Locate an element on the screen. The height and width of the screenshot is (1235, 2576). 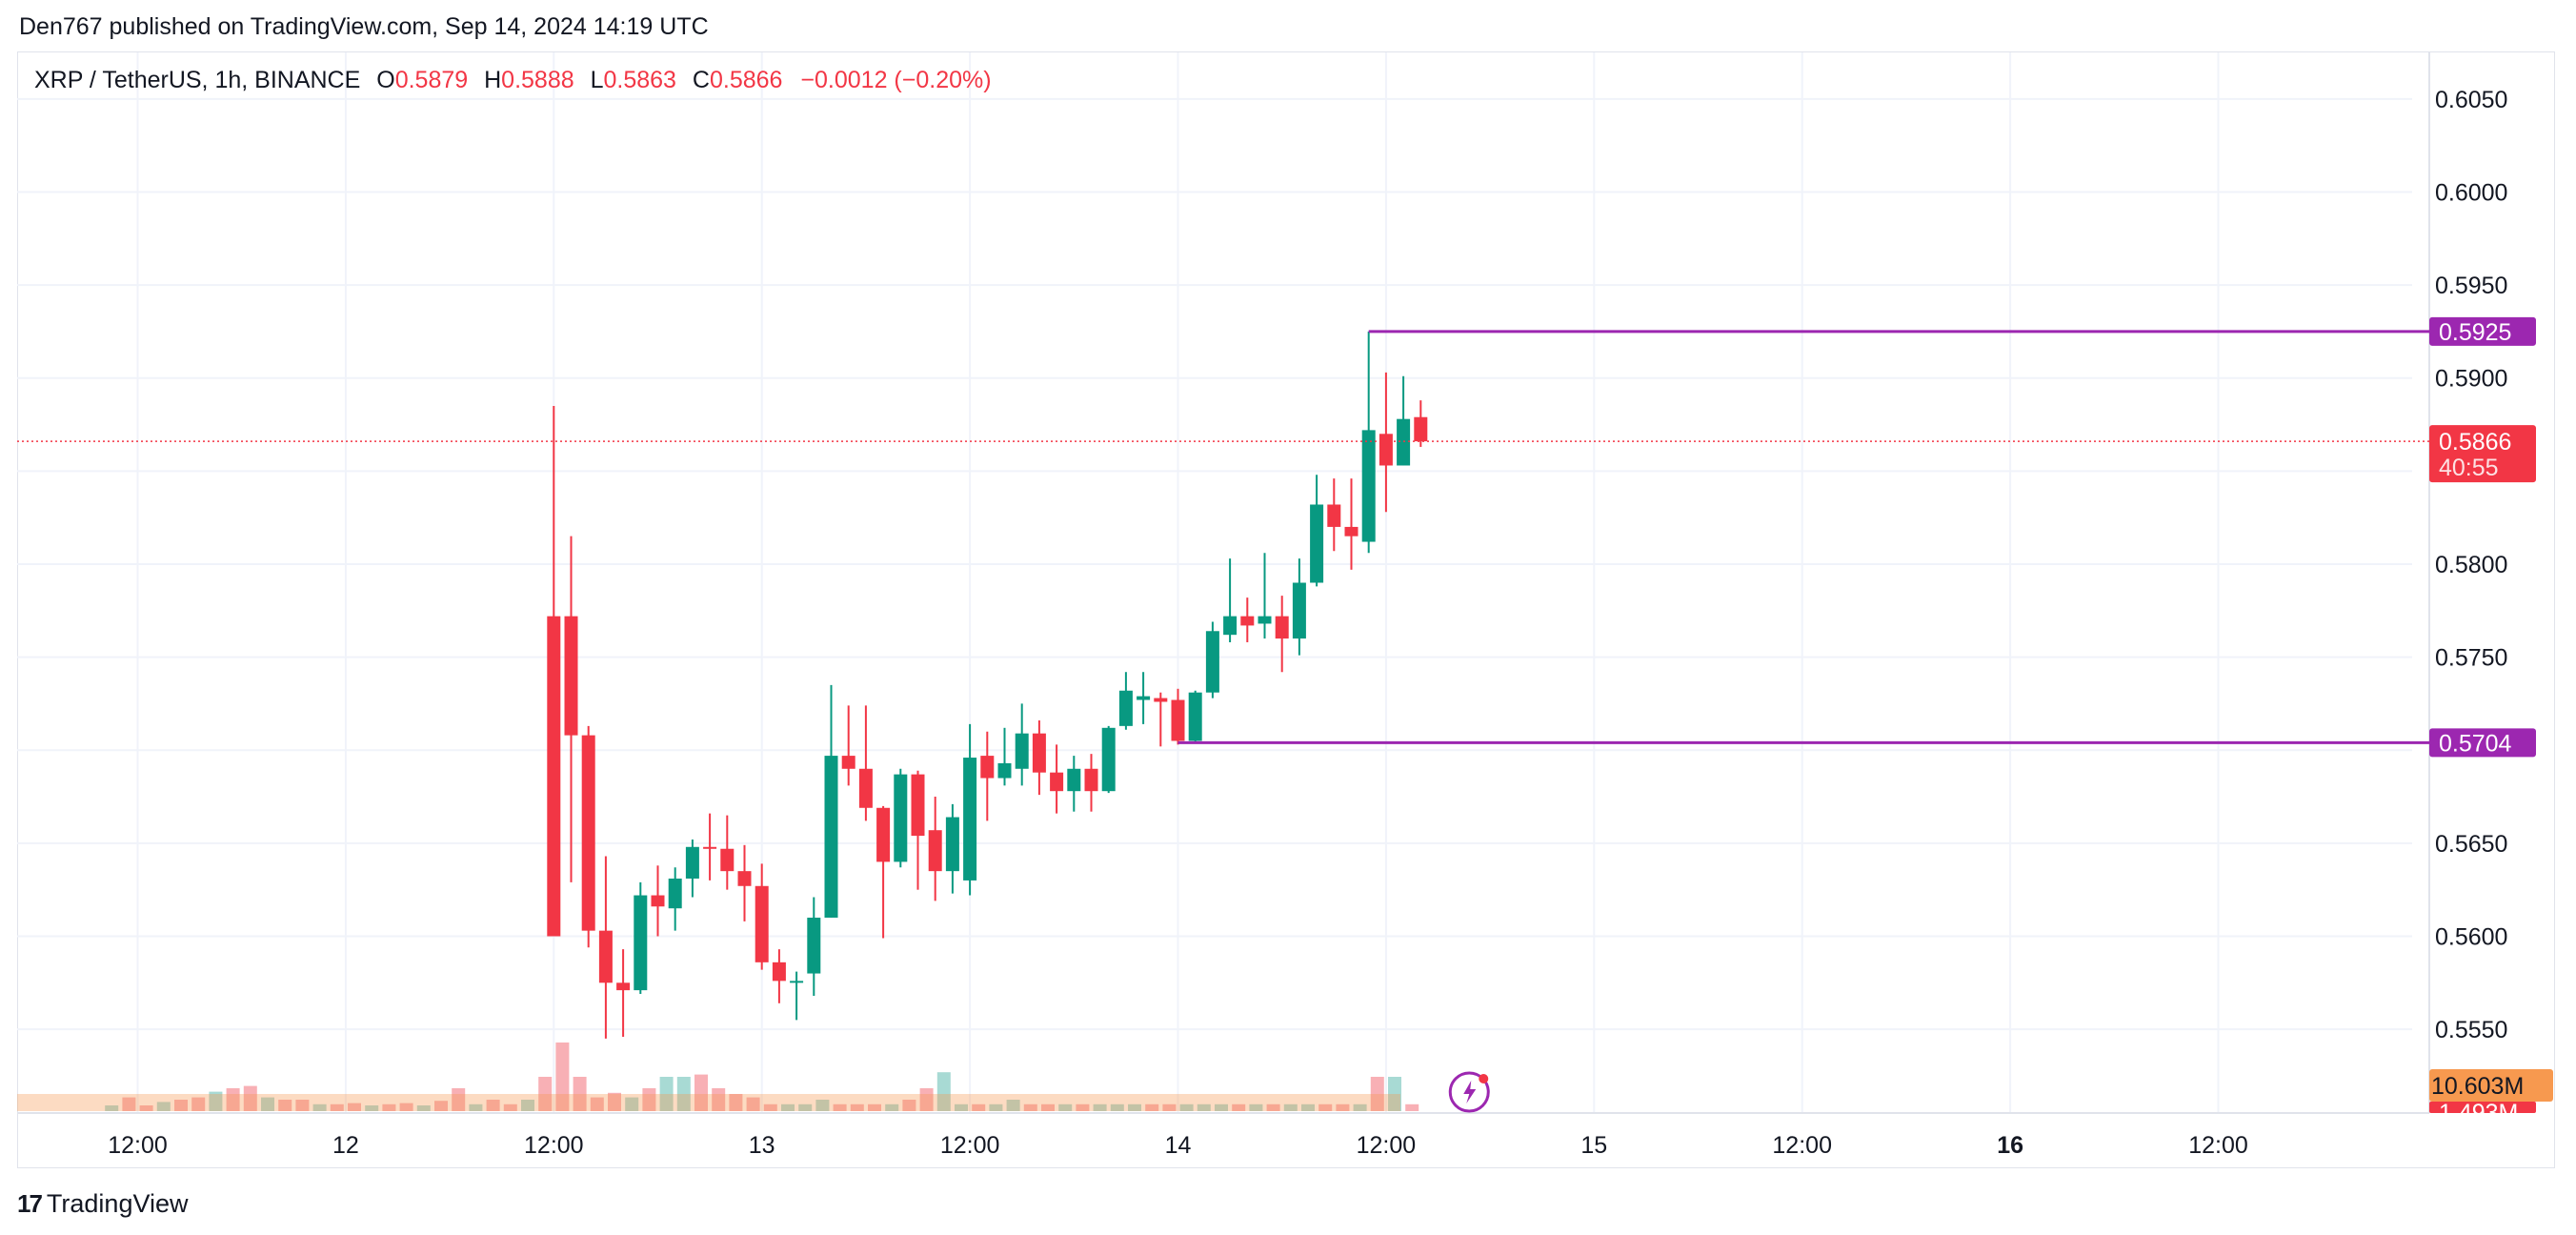
high-value: 0.5888 is located at coordinates (538, 80).